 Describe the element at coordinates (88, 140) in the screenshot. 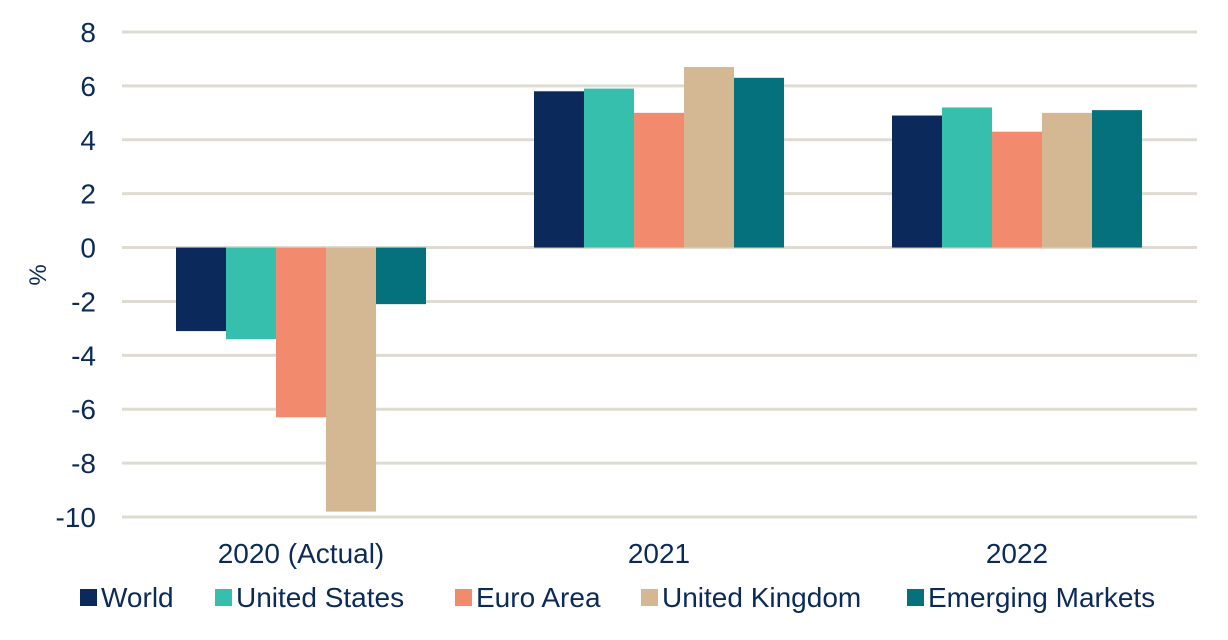

I see `y-tick-label: 4` at that location.